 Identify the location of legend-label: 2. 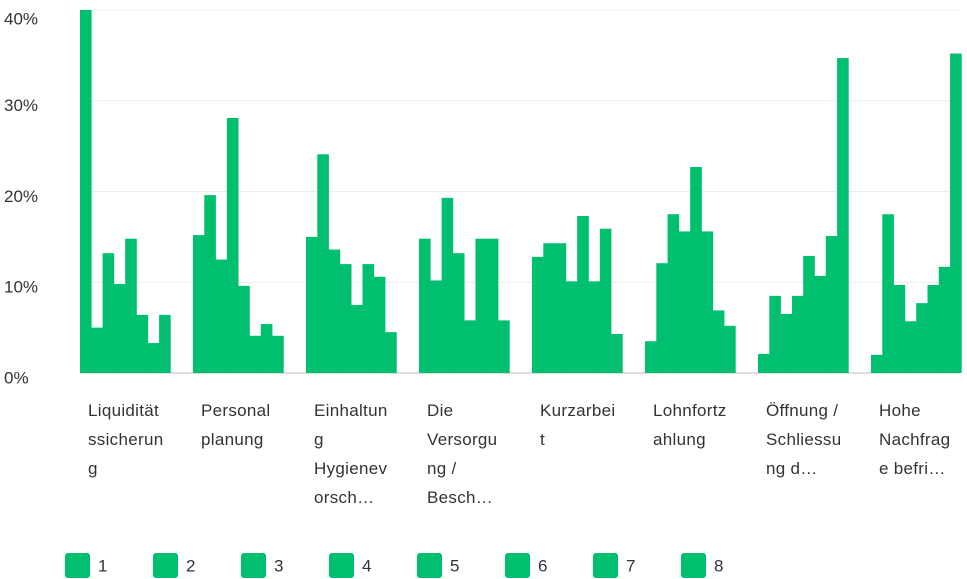
(190, 565).